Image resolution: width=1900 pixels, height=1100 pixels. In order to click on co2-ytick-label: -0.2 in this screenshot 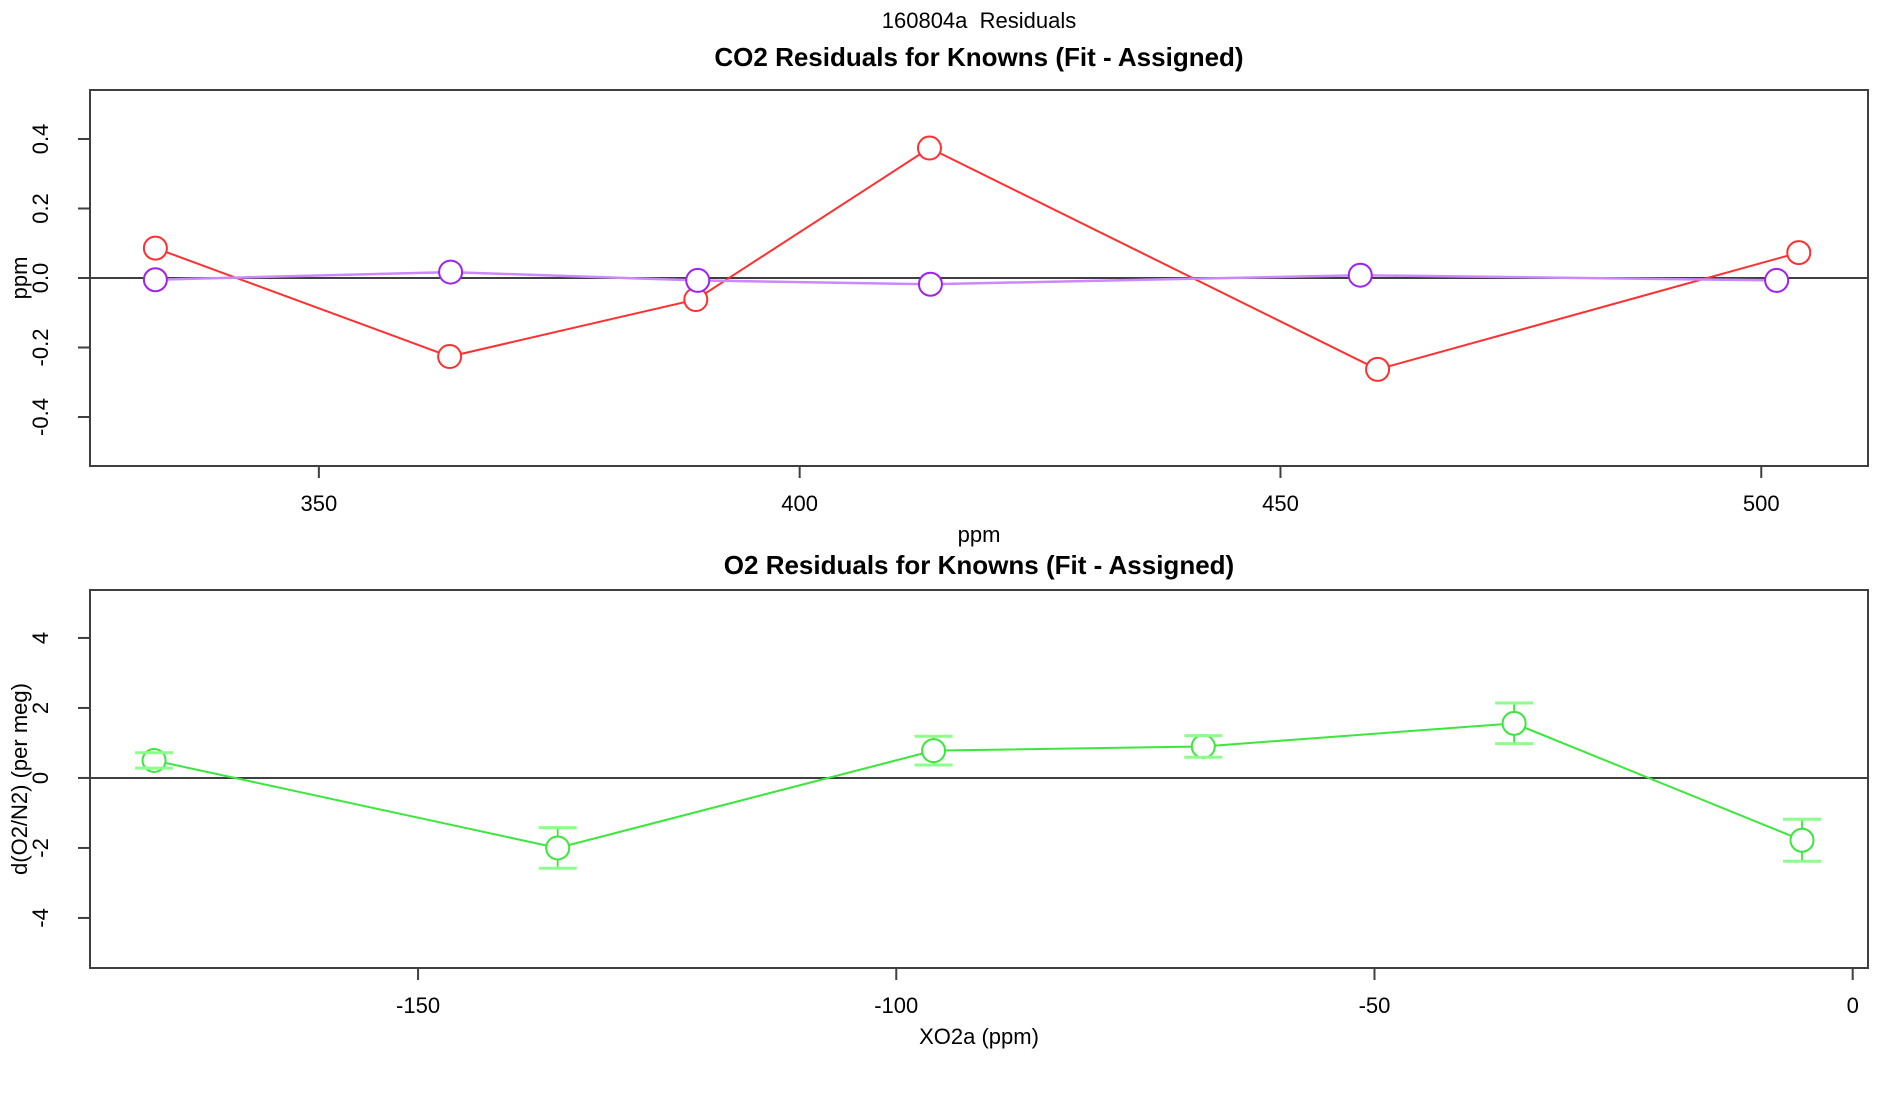, I will do `click(40, 348)`.